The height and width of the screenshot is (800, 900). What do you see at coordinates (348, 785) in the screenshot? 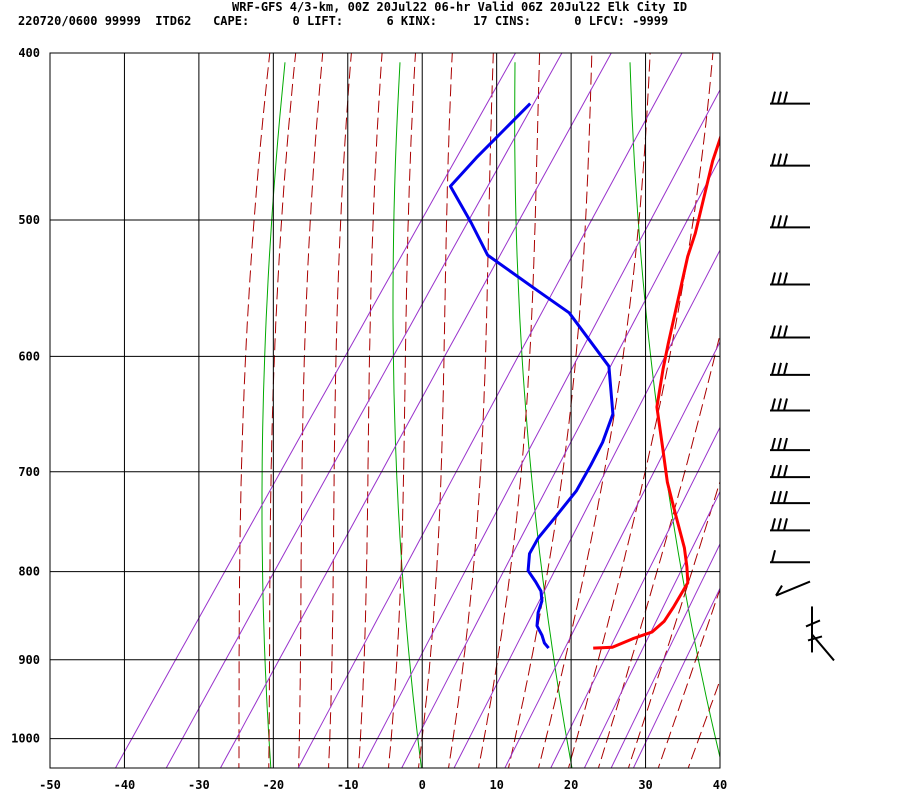
I see `x-tick-label: -10` at bounding box center [348, 785].